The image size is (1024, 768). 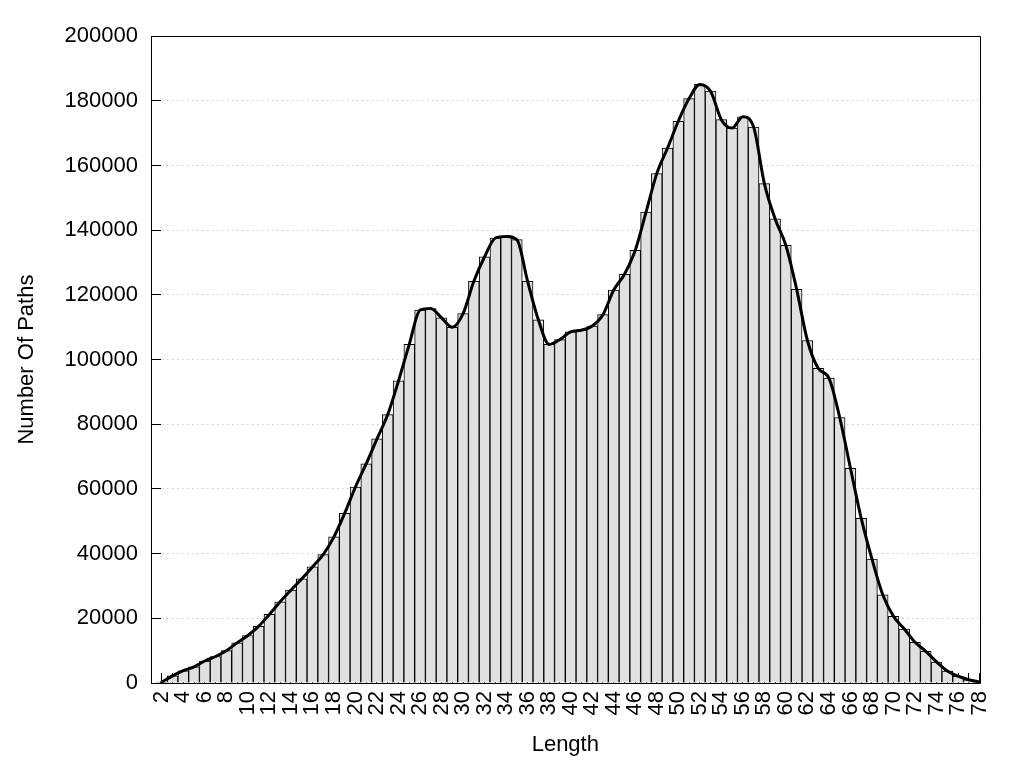 What do you see at coordinates (101, 358) in the screenshot?
I see `y-tick-label: 100000` at bounding box center [101, 358].